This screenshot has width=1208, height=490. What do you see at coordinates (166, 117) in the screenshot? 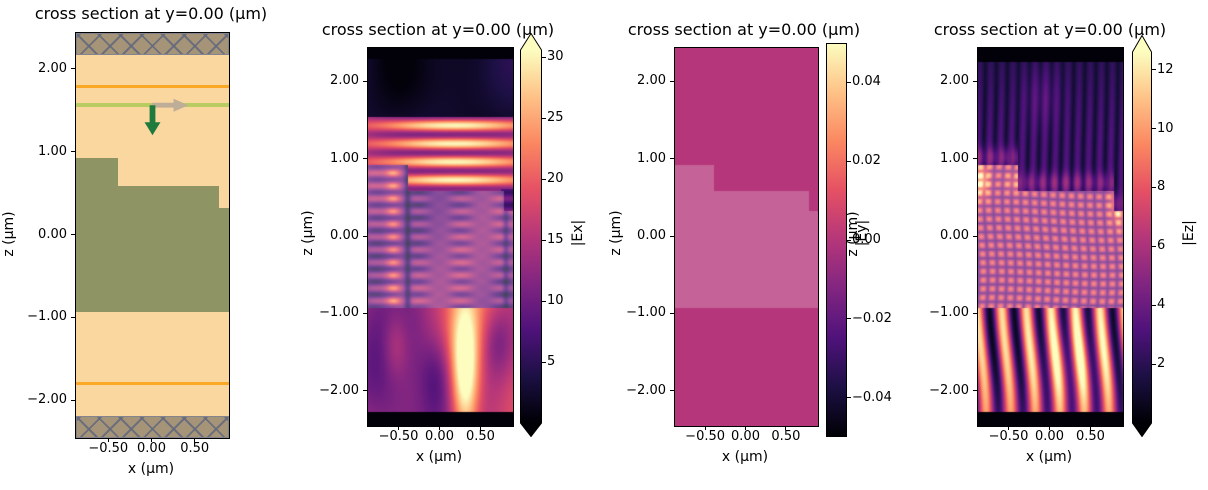
I see `source-direction-arrows` at bounding box center [166, 117].